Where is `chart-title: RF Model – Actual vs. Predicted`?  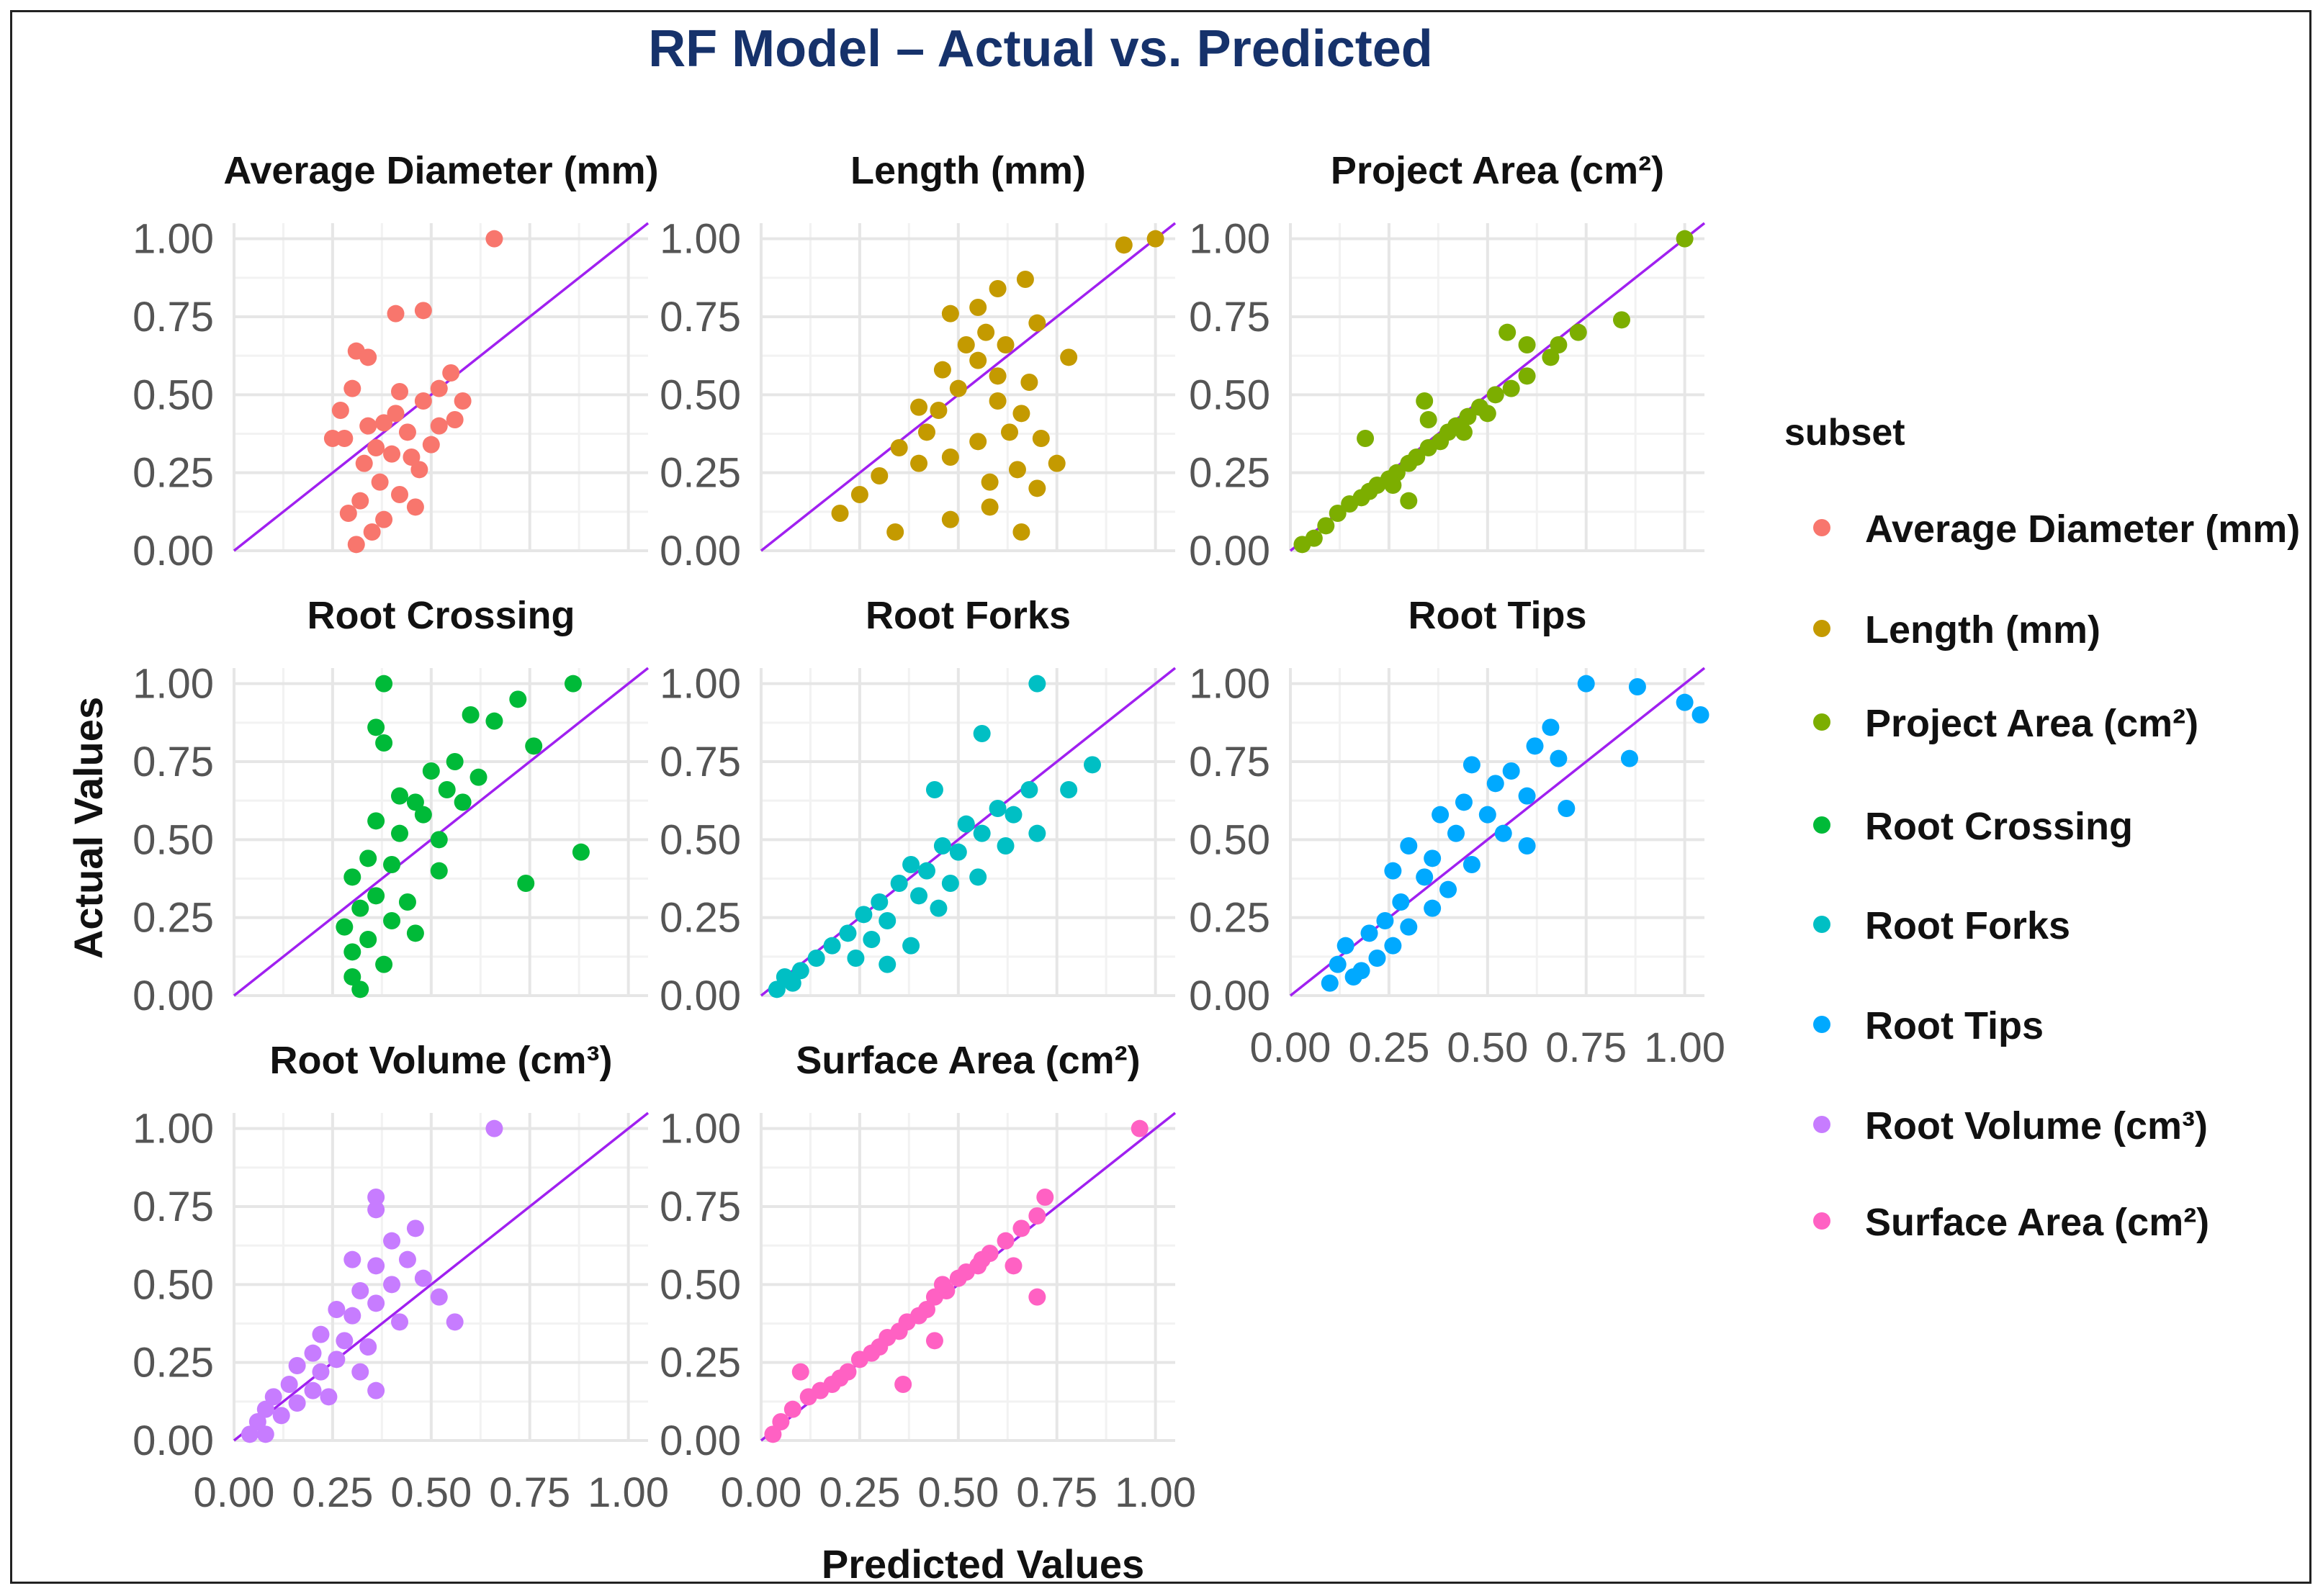
chart-title: RF Model – Actual vs. Predicted is located at coordinates (1040, 49).